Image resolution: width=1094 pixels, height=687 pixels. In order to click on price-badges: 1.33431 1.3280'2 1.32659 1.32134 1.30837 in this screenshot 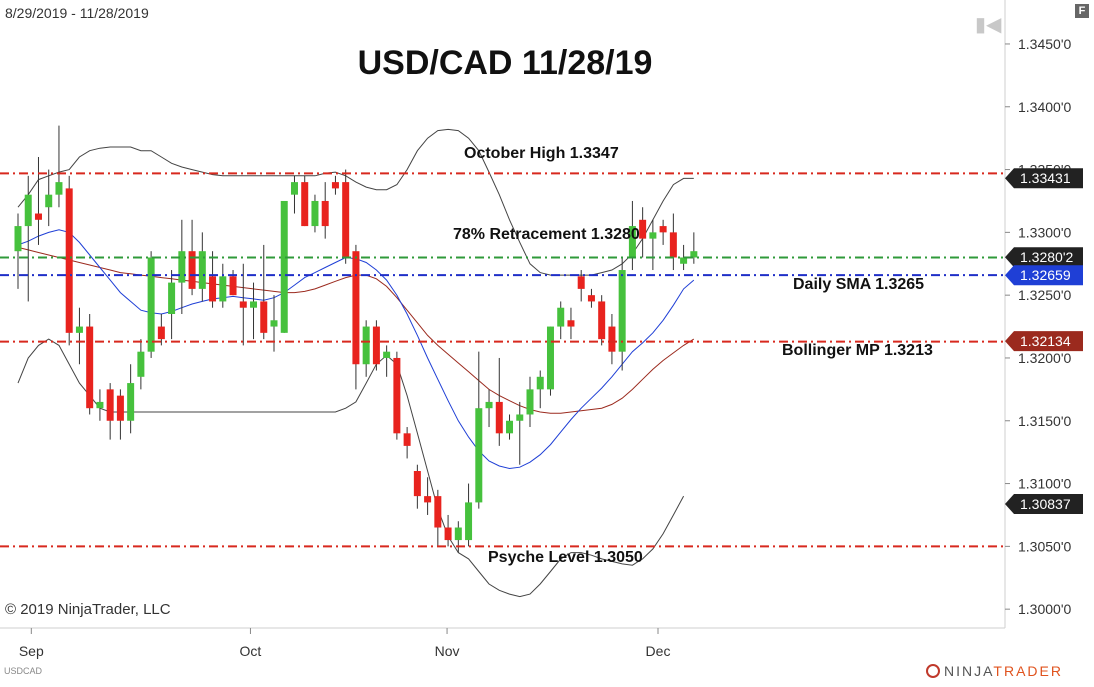, I will do `click(1044, 341)`.